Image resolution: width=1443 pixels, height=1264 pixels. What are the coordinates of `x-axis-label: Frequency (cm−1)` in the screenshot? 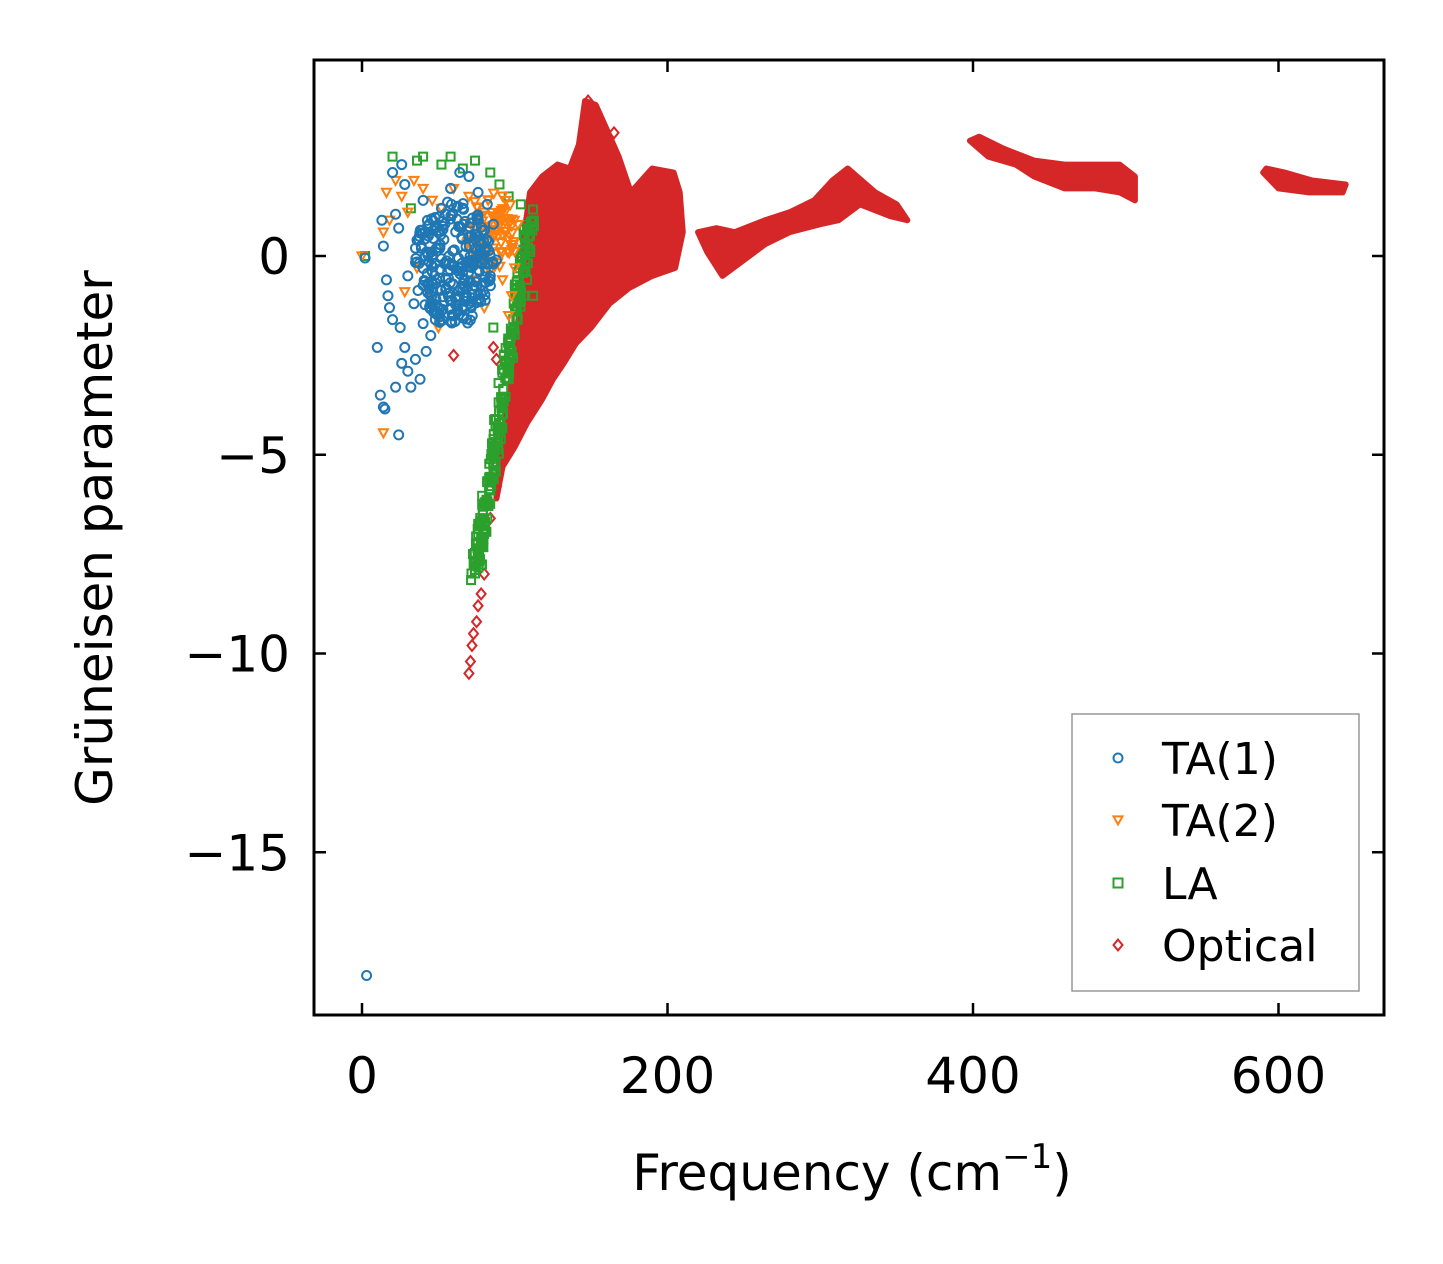 It's located at (852, 1169).